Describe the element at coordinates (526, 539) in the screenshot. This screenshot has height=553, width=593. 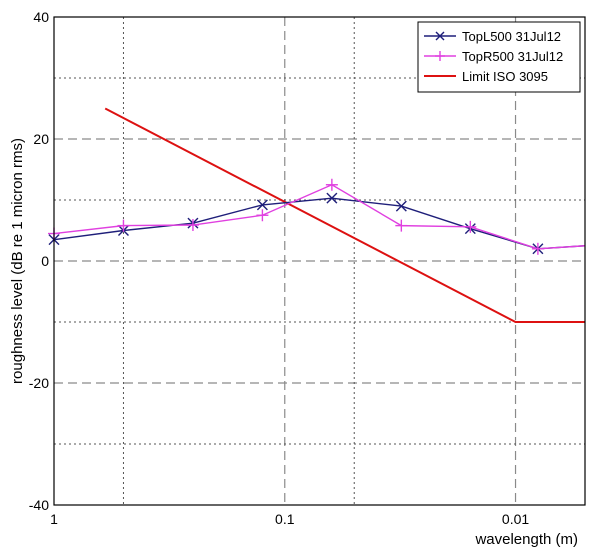
I see `x-axis-label: wavelength (m)` at that location.